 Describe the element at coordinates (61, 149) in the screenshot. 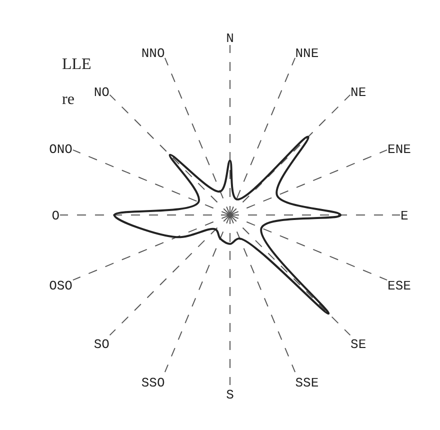

I see `spoke-label: ONO` at that location.